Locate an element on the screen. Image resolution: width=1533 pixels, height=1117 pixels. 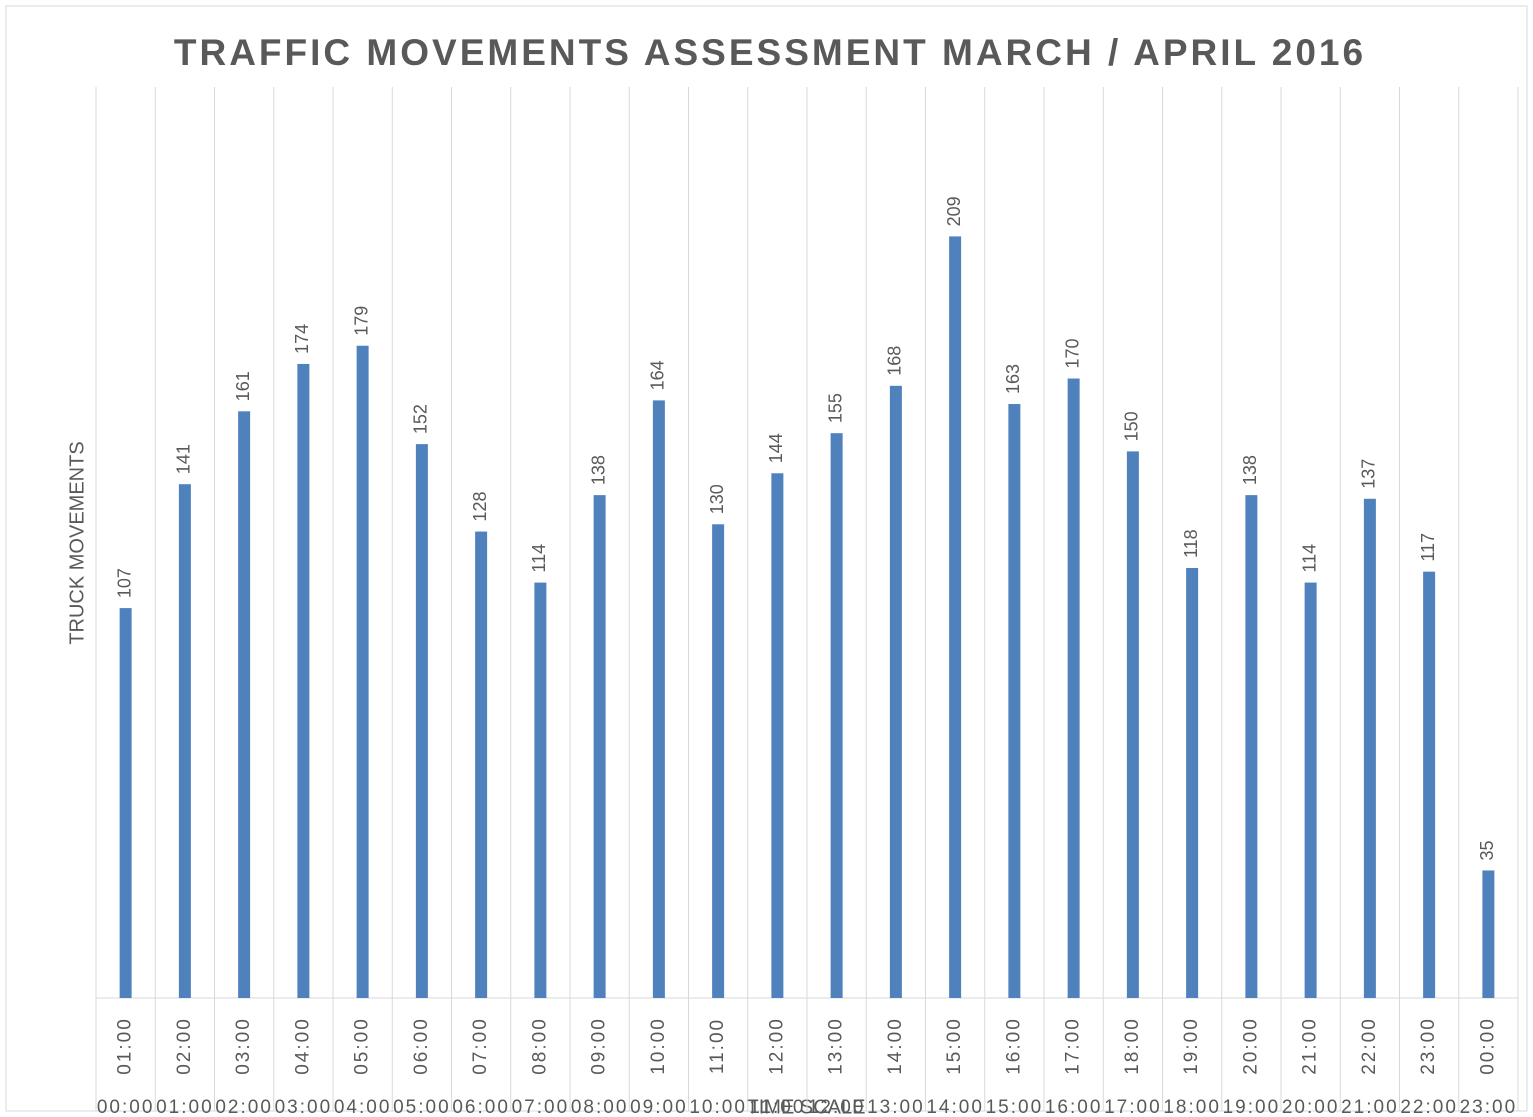
y-axis-label: TRUCK MOVEMENTS is located at coordinates (77, 542).